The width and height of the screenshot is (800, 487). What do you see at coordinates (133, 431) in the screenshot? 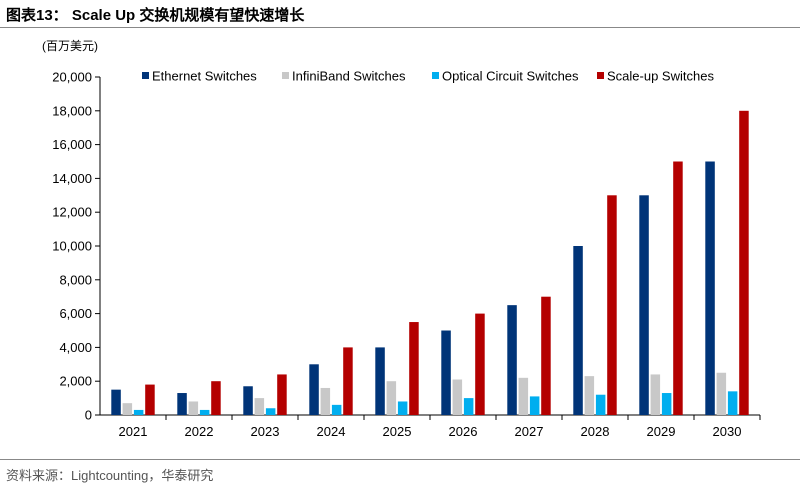
I see `x-tick-label: 2021` at bounding box center [133, 431].